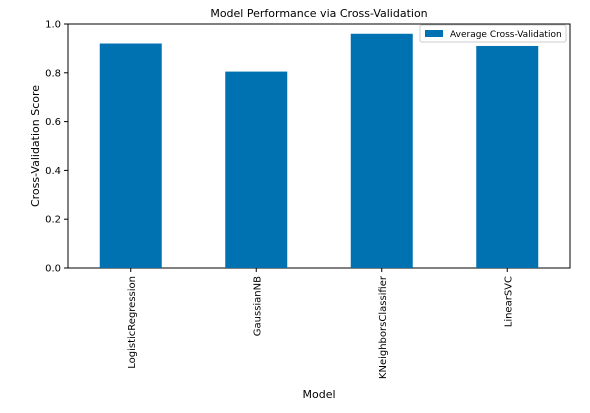 This screenshot has height=413, width=590. Describe the element at coordinates (256, 169) in the screenshot. I see `bar-GaussianNB` at that location.